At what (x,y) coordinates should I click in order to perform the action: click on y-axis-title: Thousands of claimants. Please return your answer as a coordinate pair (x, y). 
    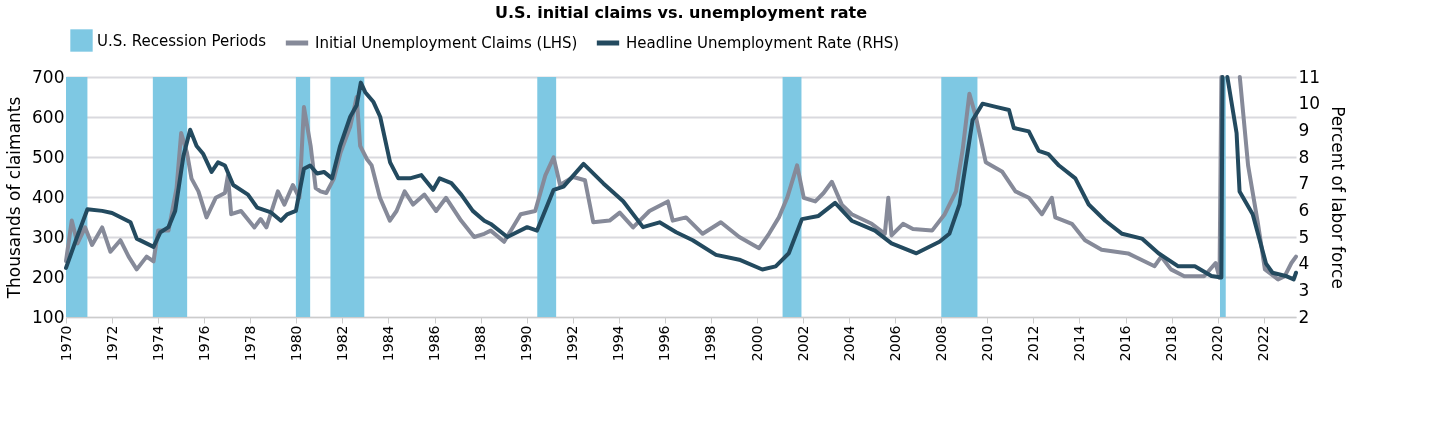
    Looking at the image, I should click on (14, 198).